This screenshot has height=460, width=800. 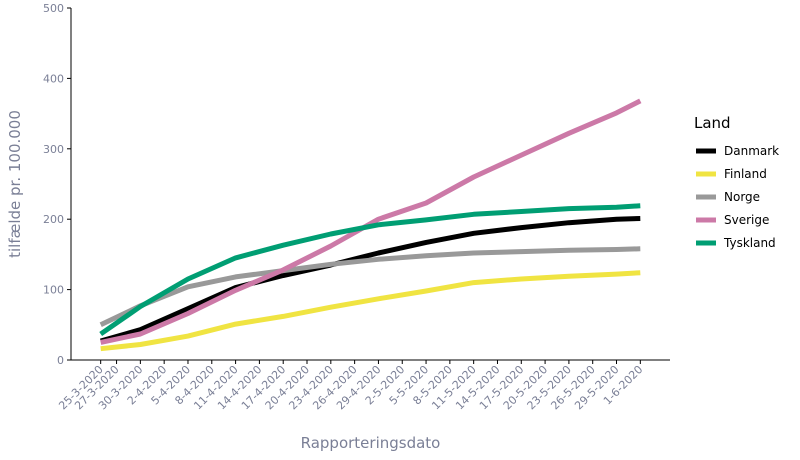 I want to click on legend-label-norge: Norge, so click(x=742, y=197).